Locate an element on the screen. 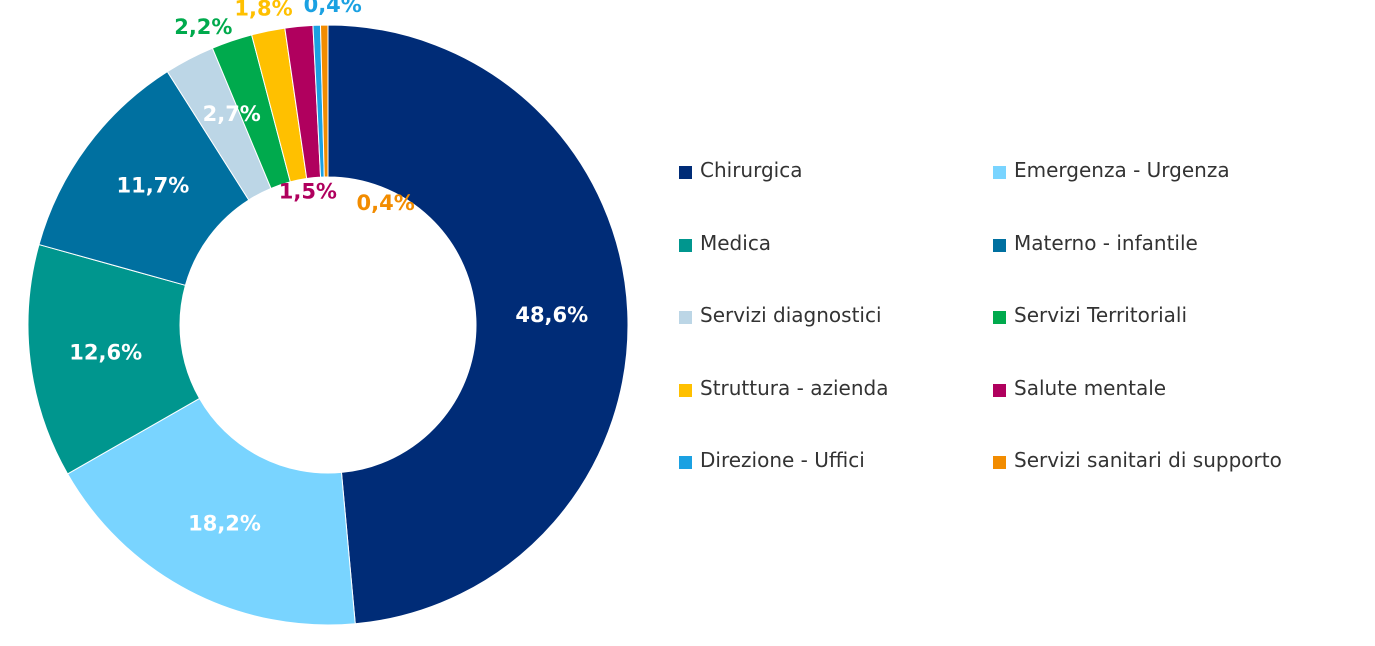 The height and width of the screenshot is (646, 1375). legend-item: Salute mentale is located at coordinates (1176, 404).